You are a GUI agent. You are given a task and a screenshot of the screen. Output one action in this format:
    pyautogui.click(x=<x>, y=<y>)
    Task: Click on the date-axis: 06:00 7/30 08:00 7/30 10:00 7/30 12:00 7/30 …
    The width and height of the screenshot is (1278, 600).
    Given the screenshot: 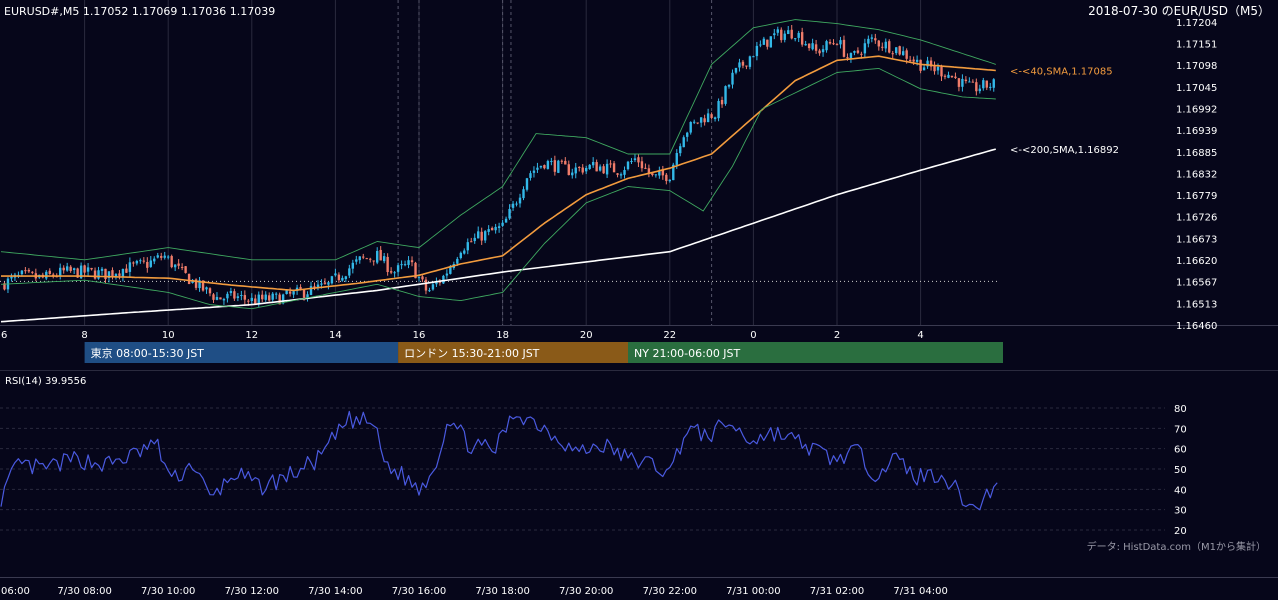 What is the action you would take?
    pyautogui.click(x=474, y=591)
    